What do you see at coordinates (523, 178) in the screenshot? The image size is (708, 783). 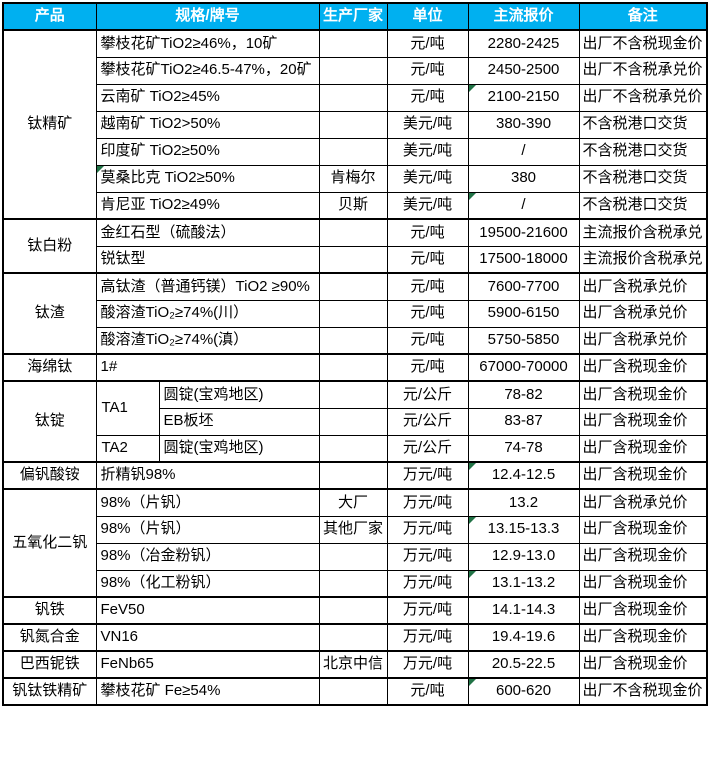 I see `price-cell: 380` at bounding box center [523, 178].